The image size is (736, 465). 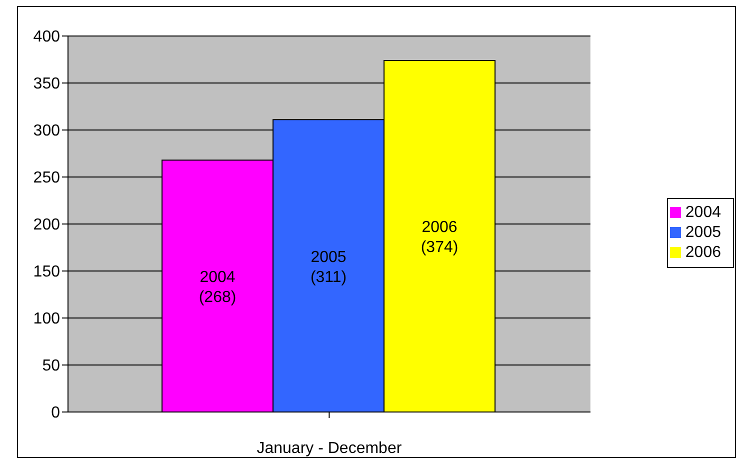 I want to click on y-tick-label: 200, so click(x=46, y=225).